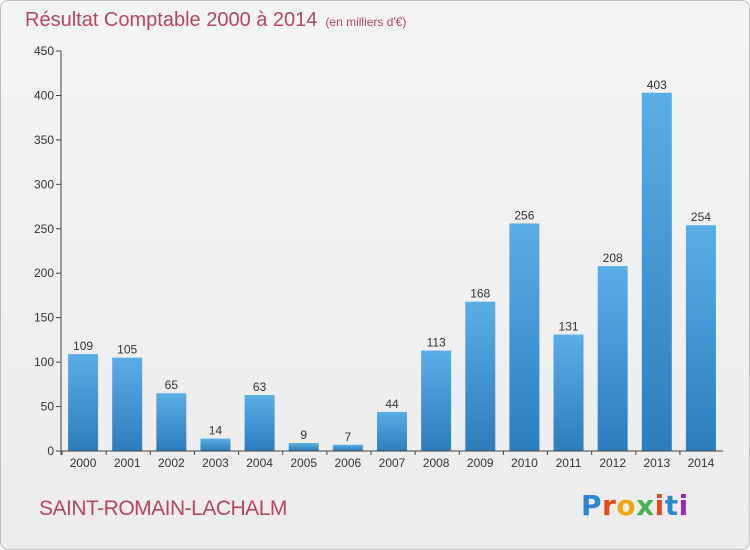 This screenshot has height=550, width=750. I want to click on x-tick-label-2012: 2012, so click(612, 463).